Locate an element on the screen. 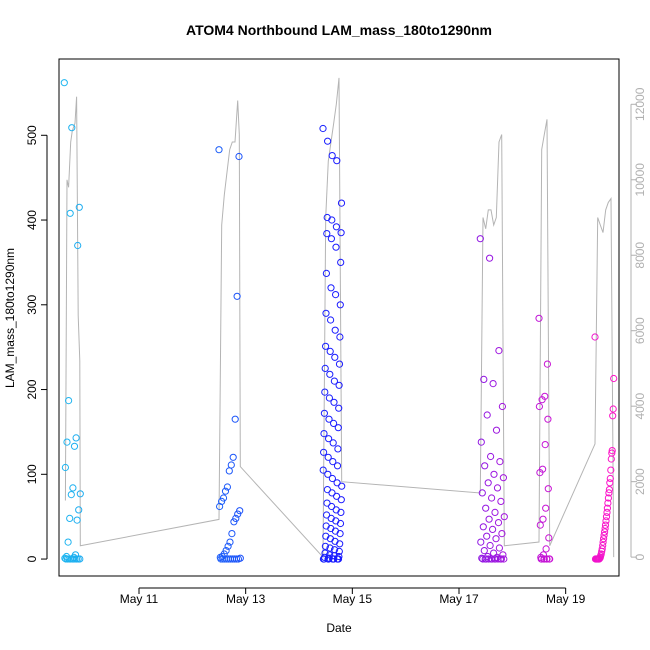 The height and width of the screenshot is (650, 650). secondary-y-tick-label: 6000 is located at coordinates (640, 330).